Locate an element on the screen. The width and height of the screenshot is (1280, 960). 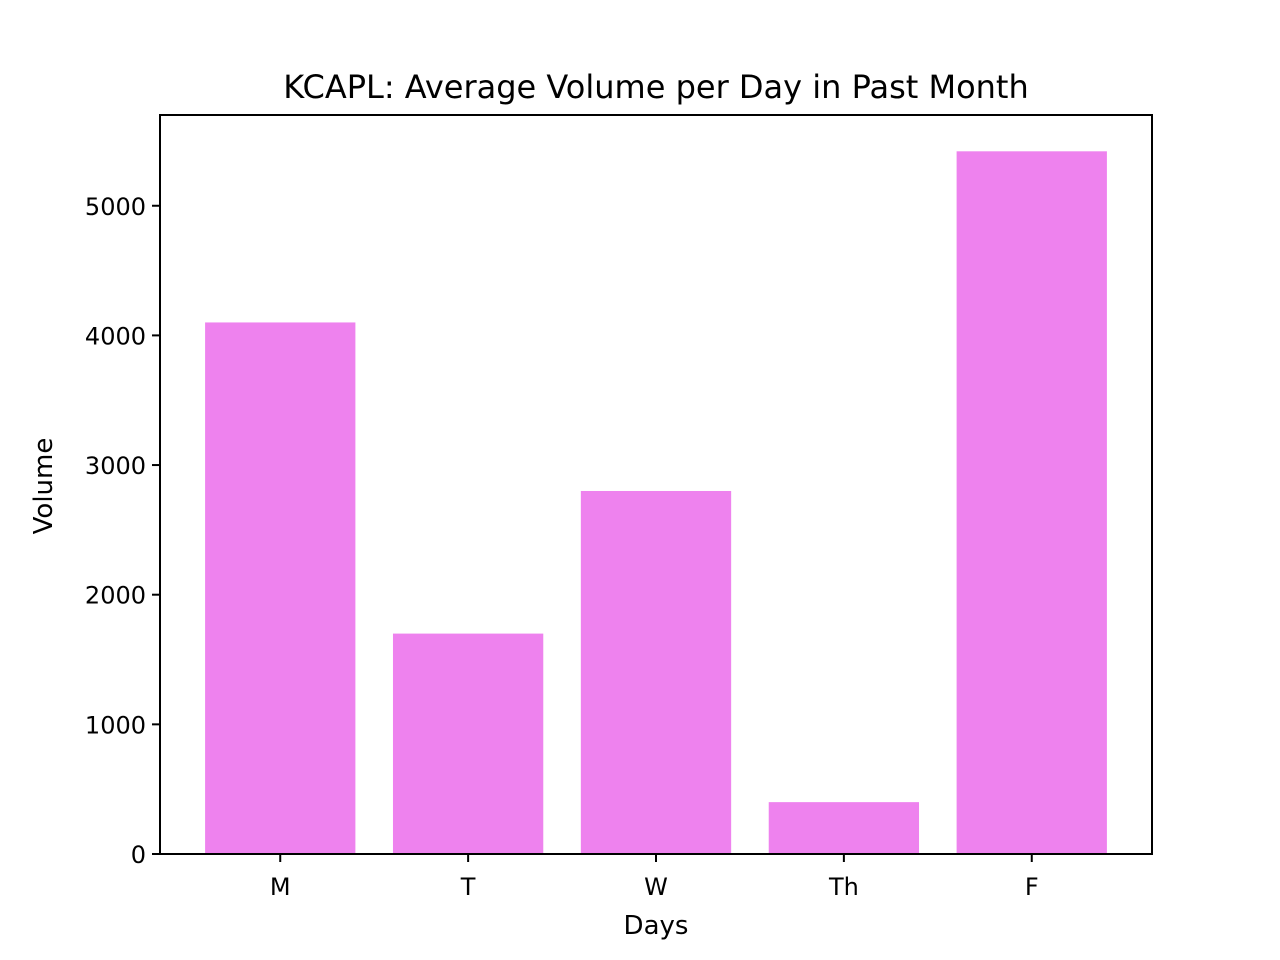
x-tick-label: M is located at coordinates (280, 887).